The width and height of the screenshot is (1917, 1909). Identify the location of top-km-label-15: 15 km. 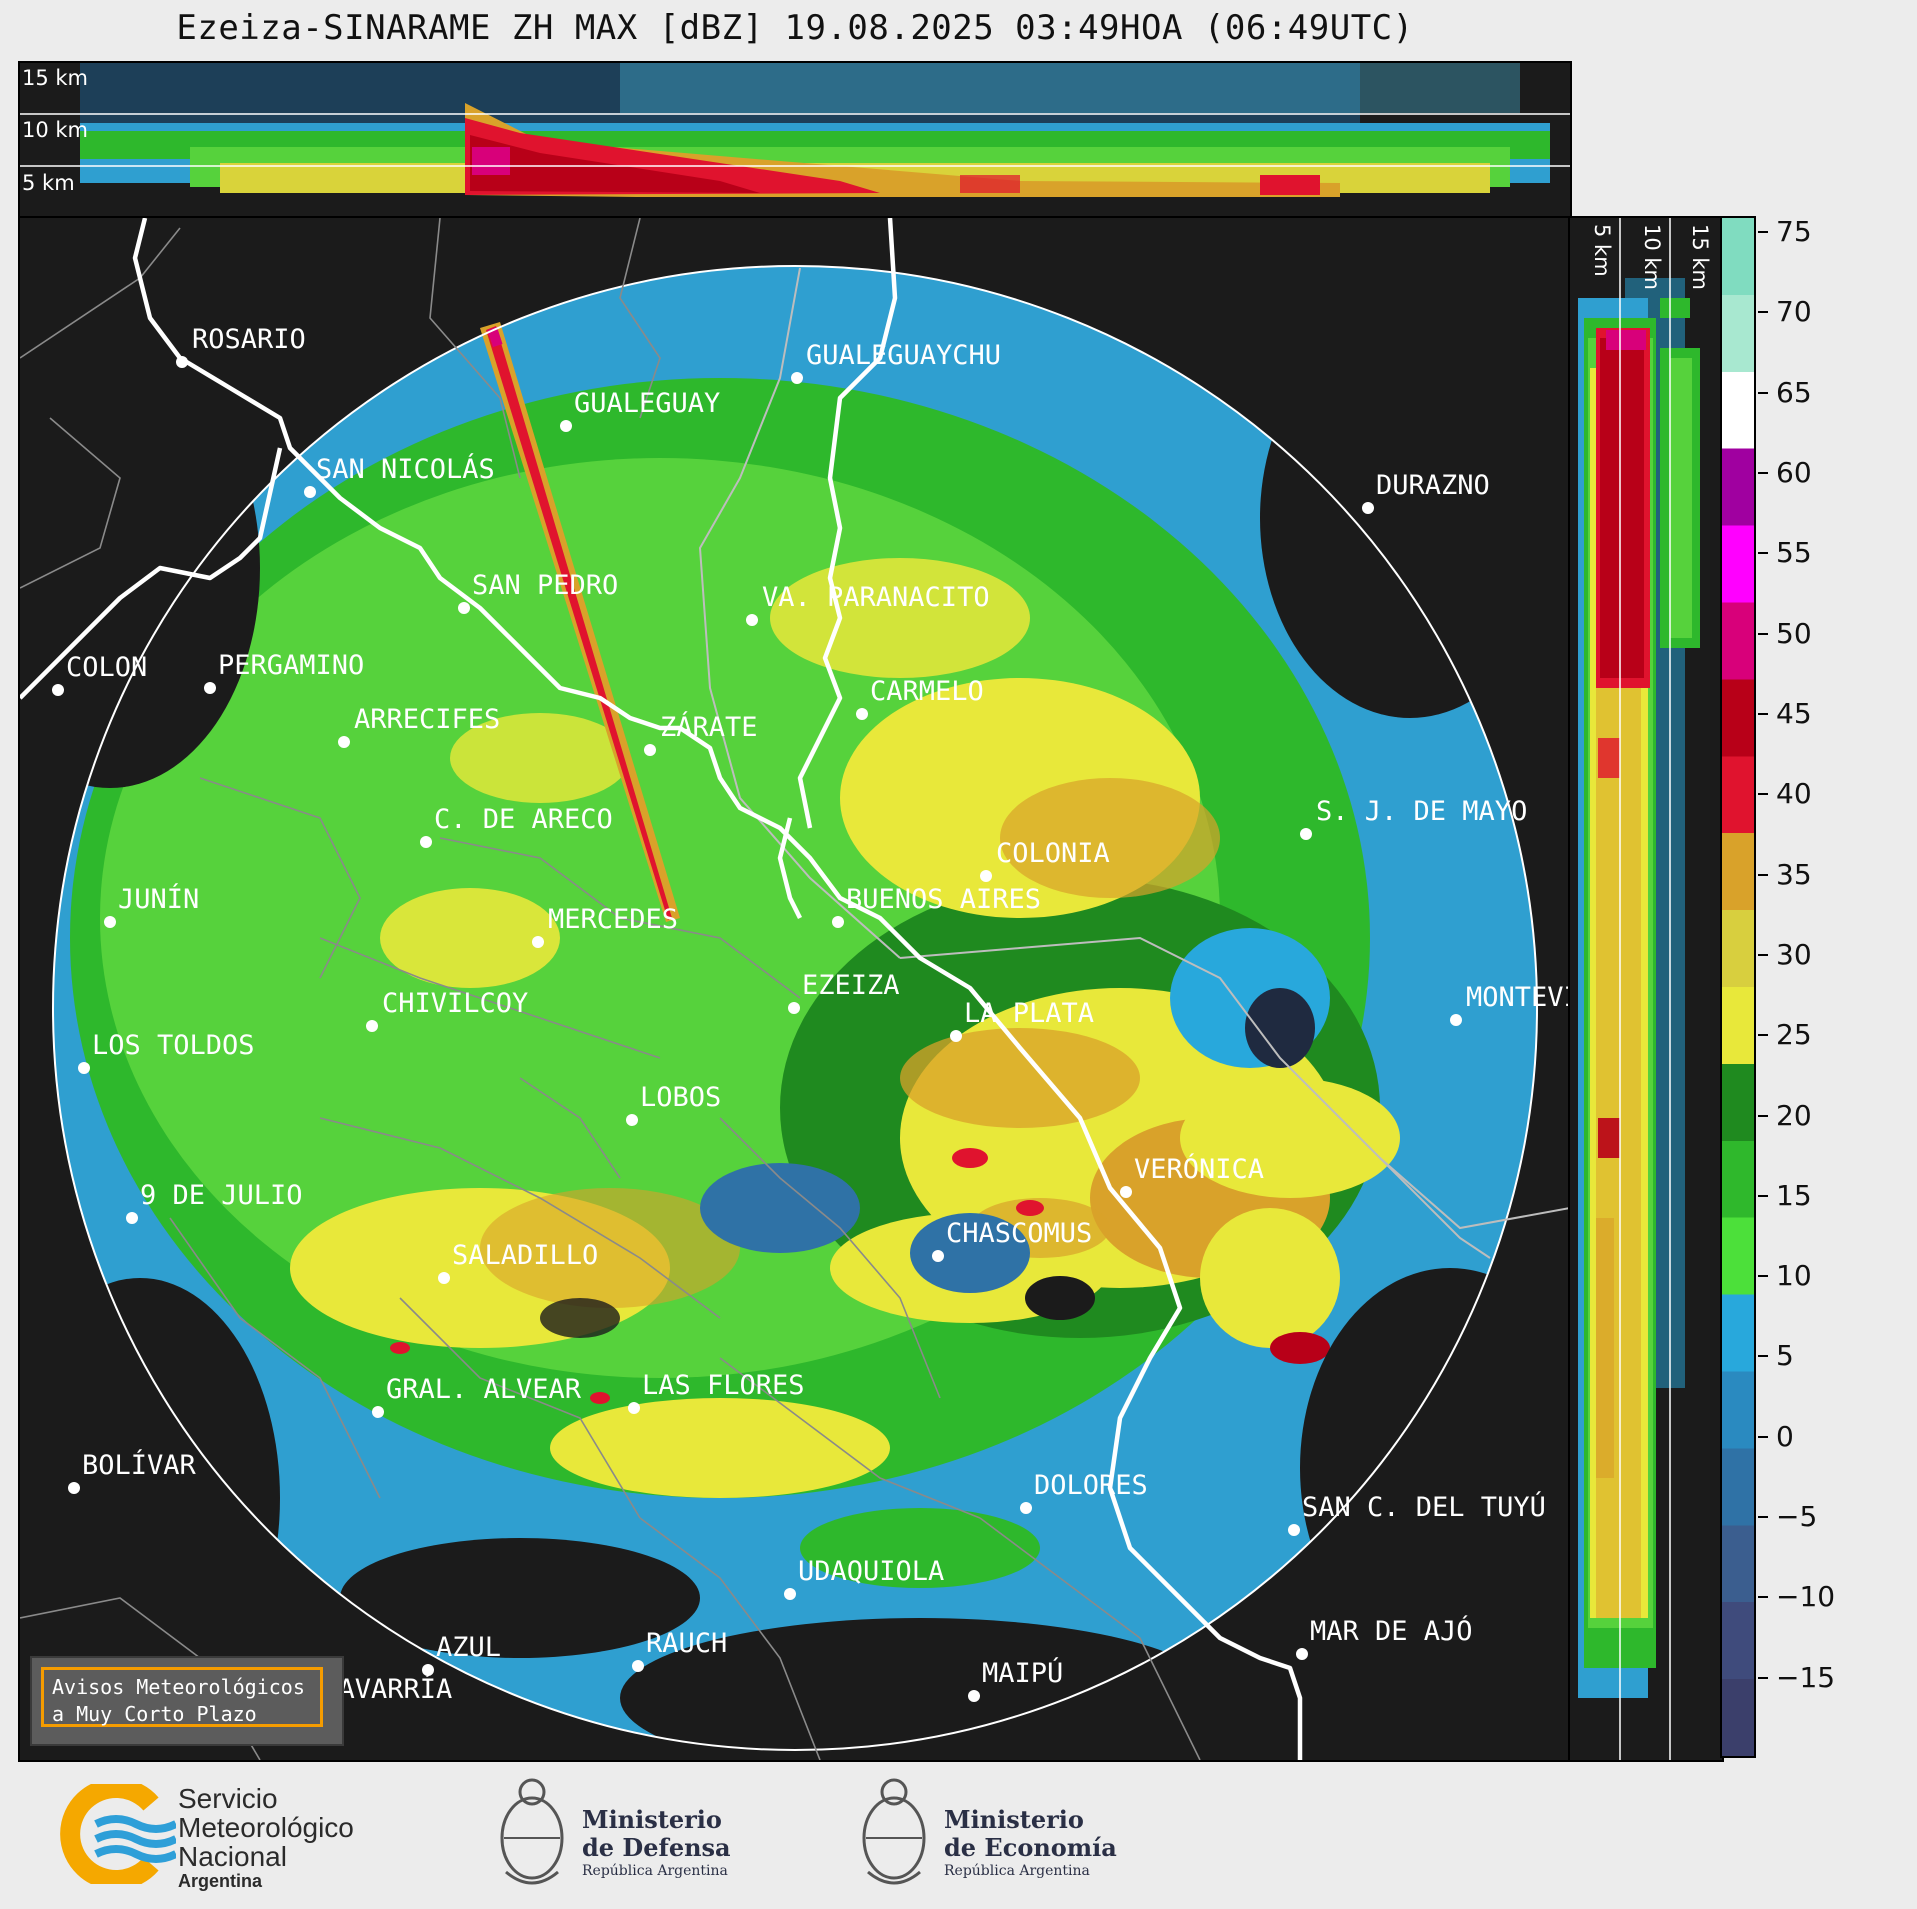
(55, 78).